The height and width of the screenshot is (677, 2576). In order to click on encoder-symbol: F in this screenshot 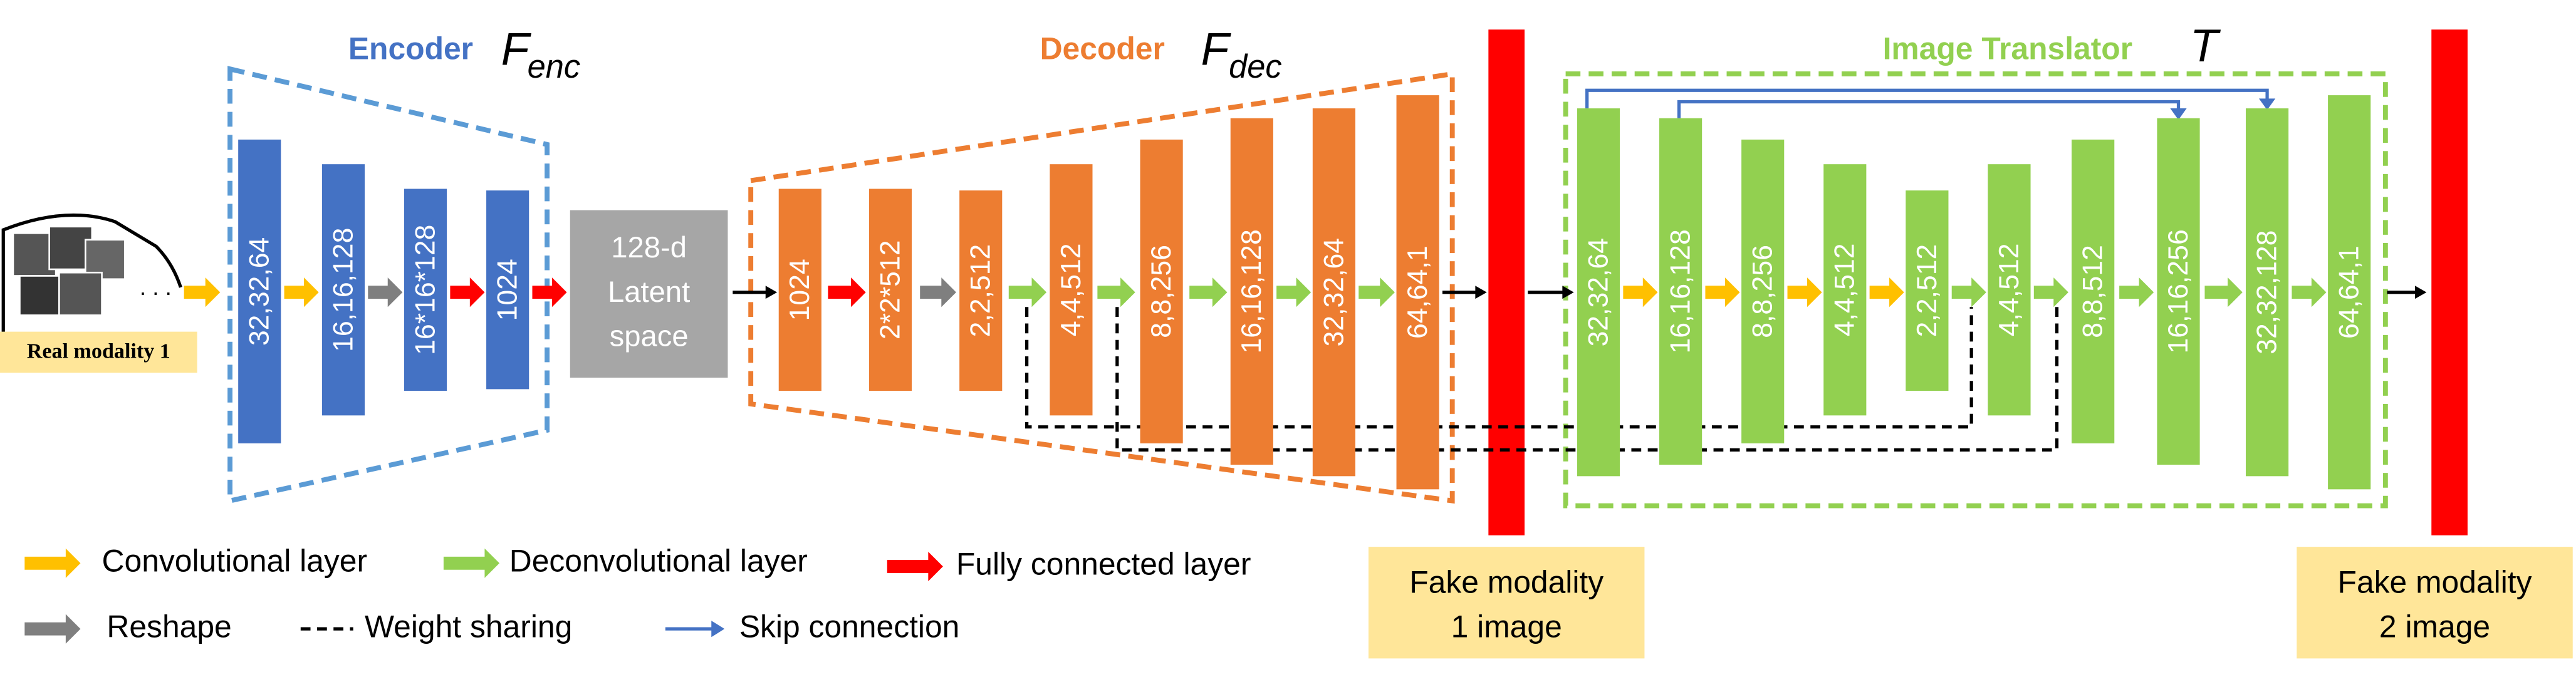, I will do `click(516, 49)`.